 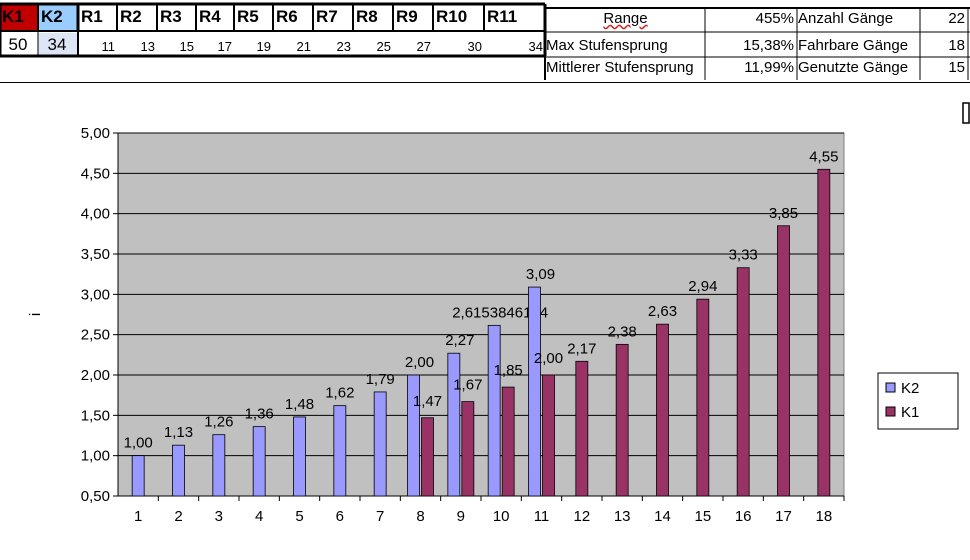 I want to click on x-tick-label: 12, so click(x=581, y=516).